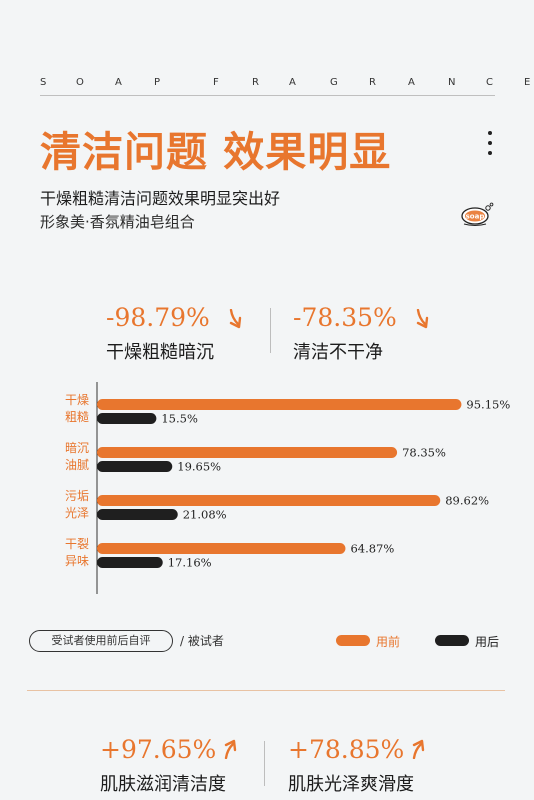 The image size is (534, 800). Describe the element at coordinates (77, 496) in the screenshot. I see `category-label: 污垢` at that location.